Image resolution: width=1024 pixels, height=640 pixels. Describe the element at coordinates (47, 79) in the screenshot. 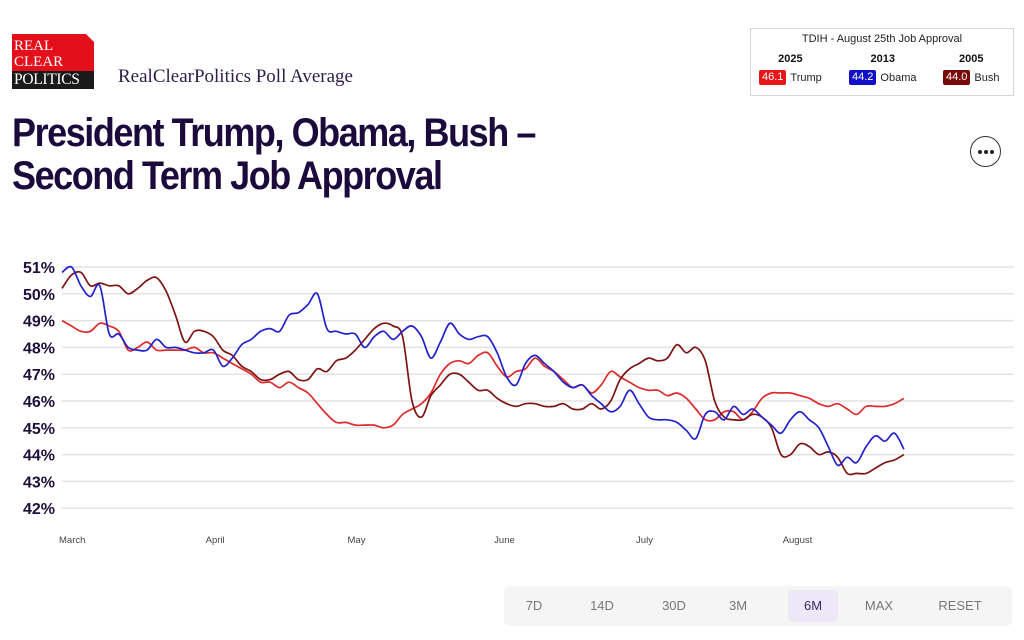

I see `logo-text-politics: POLITICS` at that location.